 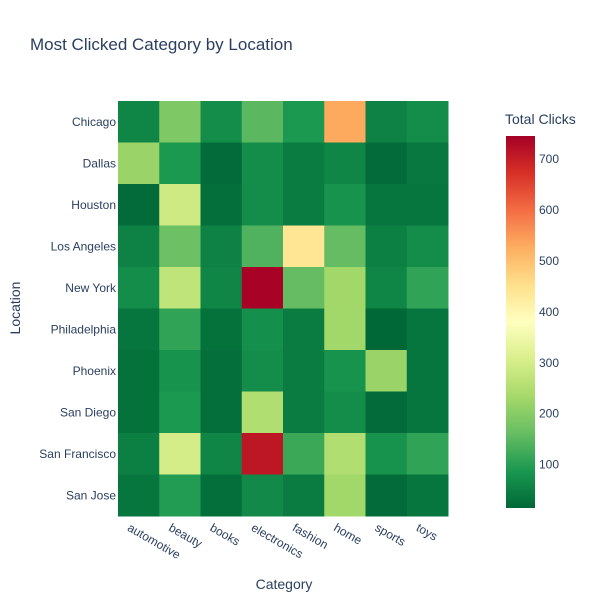 I want to click on heatmap-cell-philadelphia-fashion, so click(x=304, y=329).